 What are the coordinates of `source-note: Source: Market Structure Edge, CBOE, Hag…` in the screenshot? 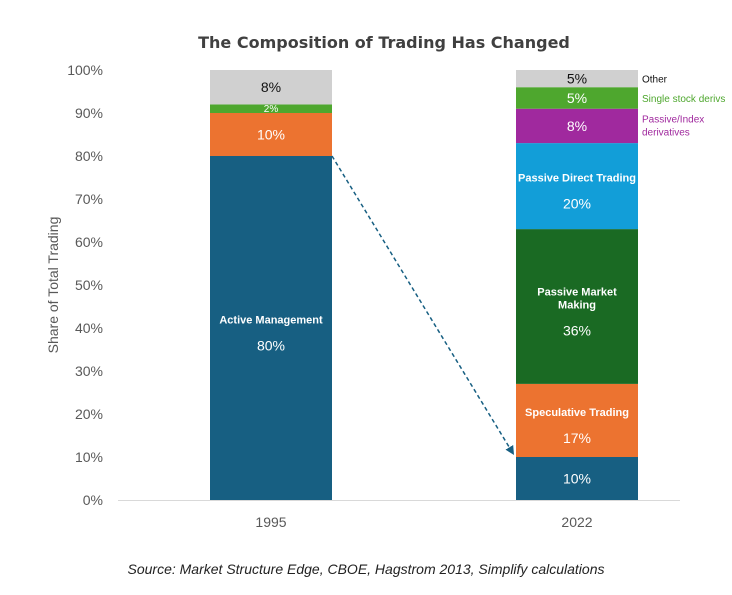 It's located at (366, 569).